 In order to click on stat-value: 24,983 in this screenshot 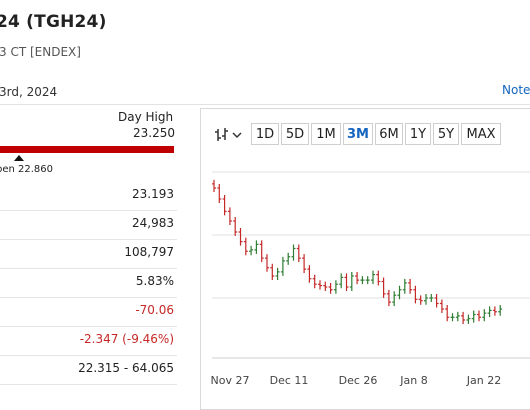, I will do `click(153, 223)`.